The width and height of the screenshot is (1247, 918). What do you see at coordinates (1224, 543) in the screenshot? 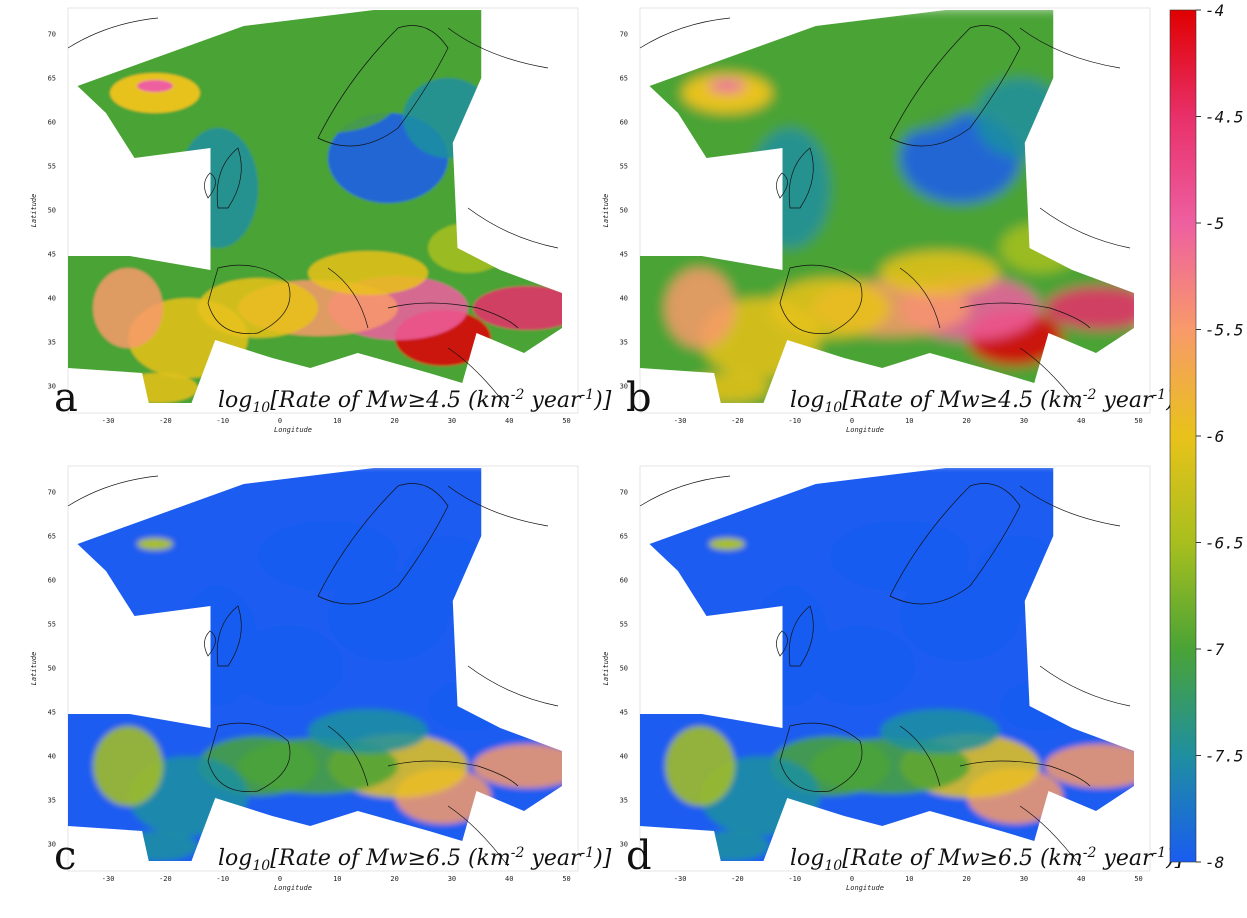
I see `colorbar-tick-label: -6.5` at bounding box center [1224, 543].